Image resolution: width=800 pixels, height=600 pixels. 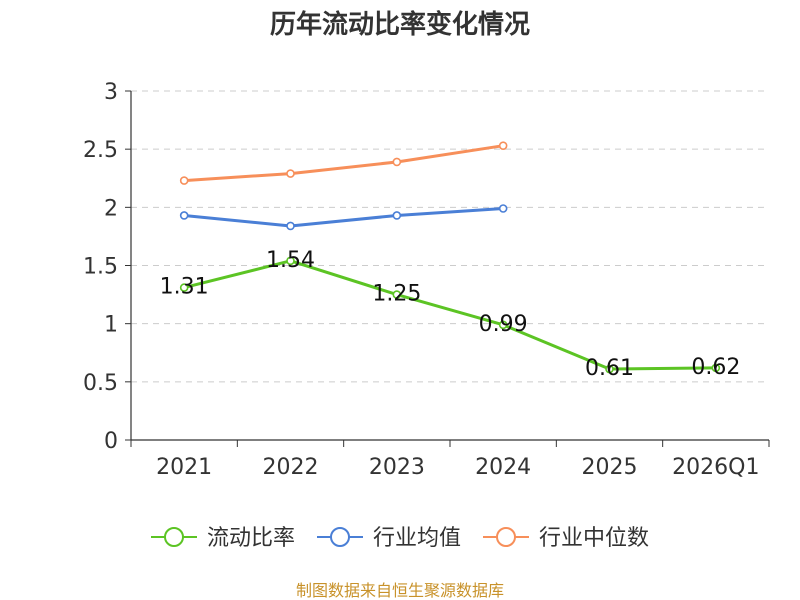 What do you see at coordinates (111, 441) in the screenshot?
I see `y-tick-label: 0` at bounding box center [111, 441].